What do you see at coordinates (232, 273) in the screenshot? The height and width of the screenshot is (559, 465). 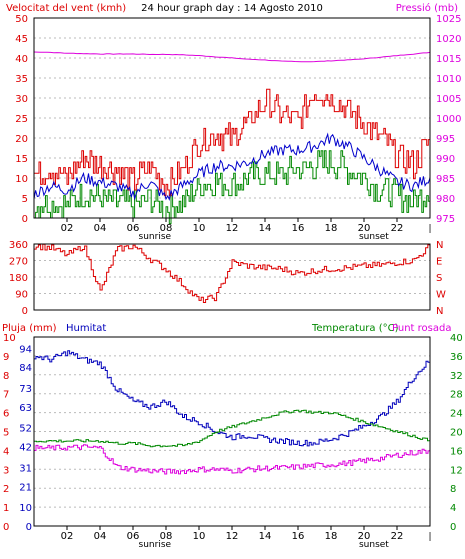 I see `wind-direction-line` at bounding box center [232, 273].